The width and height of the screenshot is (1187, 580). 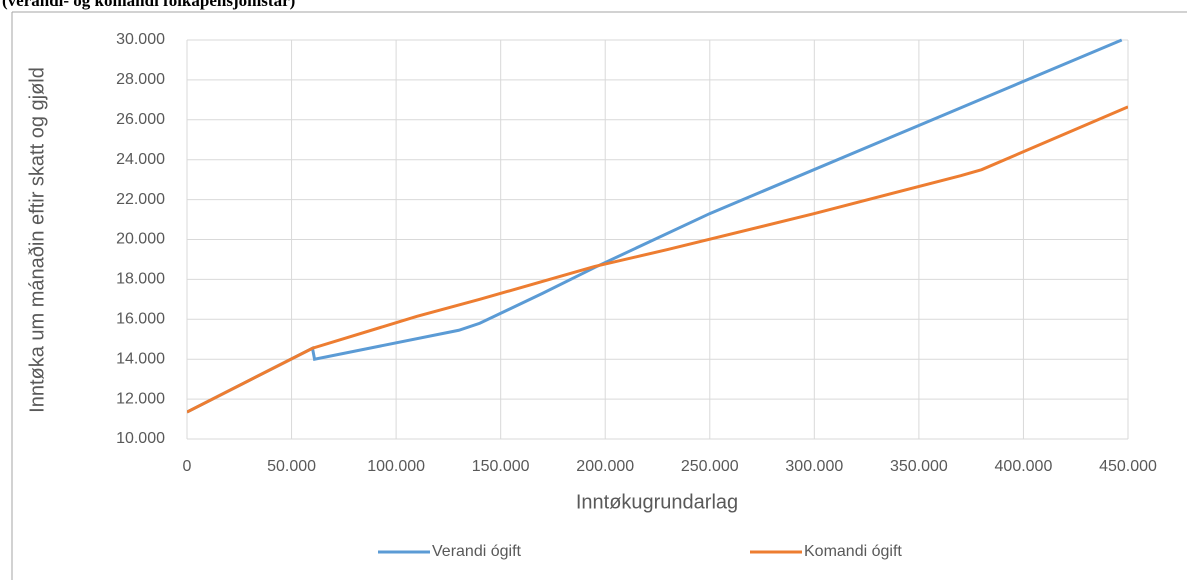 What do you see at coordinates (710, 466) in the screenshot?
I see `x-tick-label: 250.000` at bounding box center [710, 466].